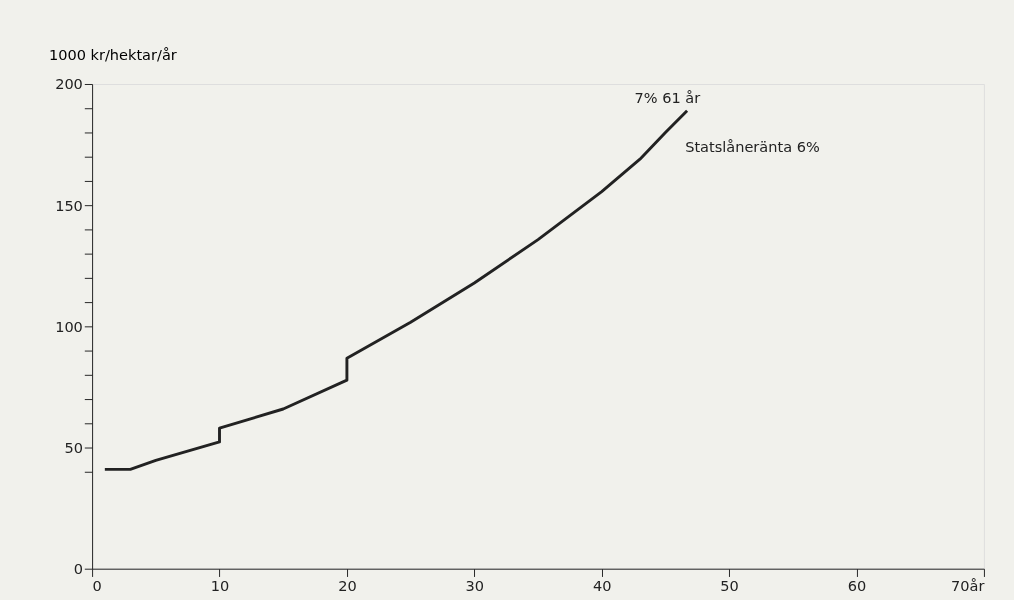  I want to click on y-tick-label: 150, so click(69, 205).